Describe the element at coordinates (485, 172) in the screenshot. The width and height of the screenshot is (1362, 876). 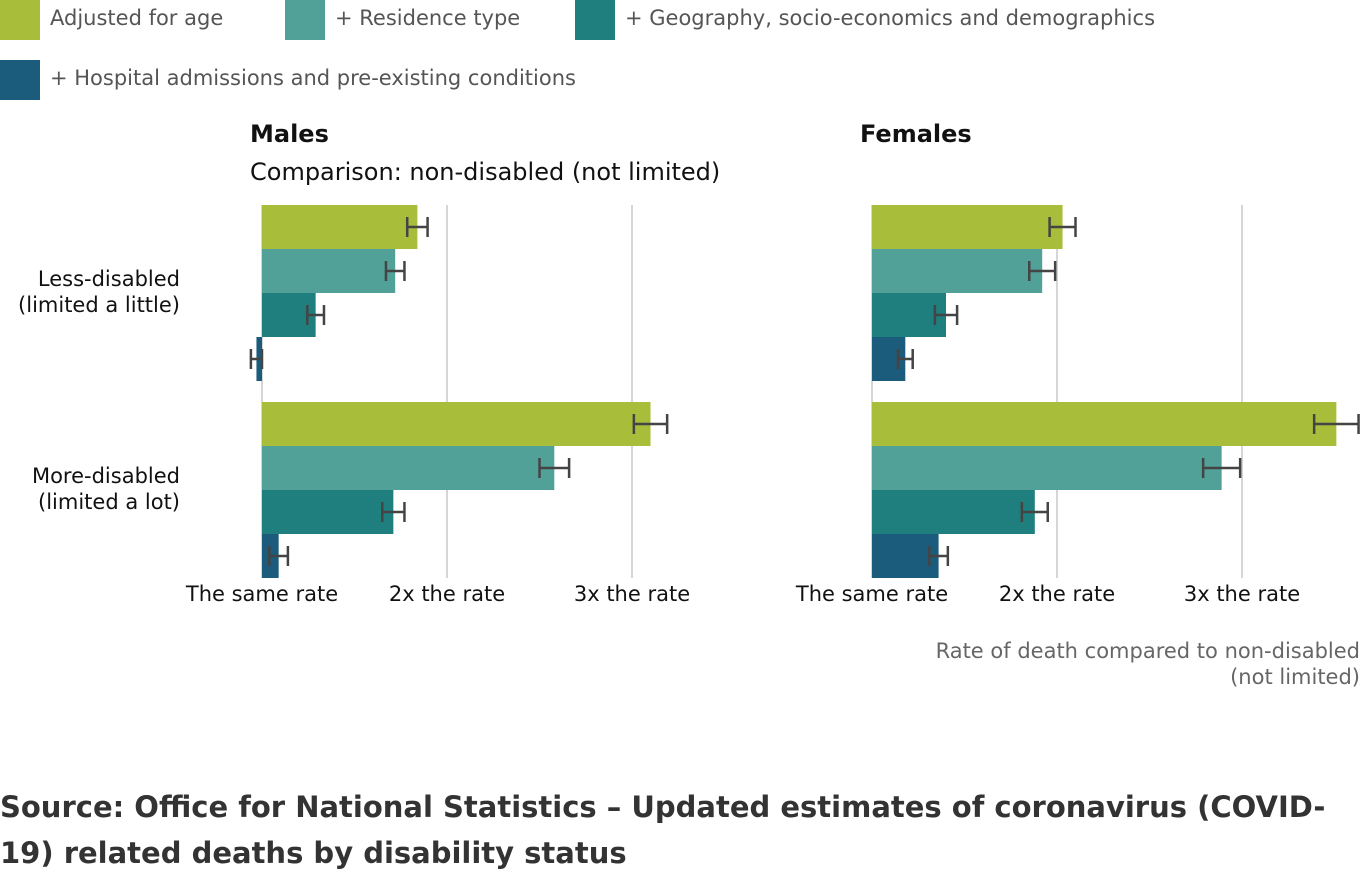
I see `chart-subtitle: Comparison: non-disabled (not limited)` at that location.